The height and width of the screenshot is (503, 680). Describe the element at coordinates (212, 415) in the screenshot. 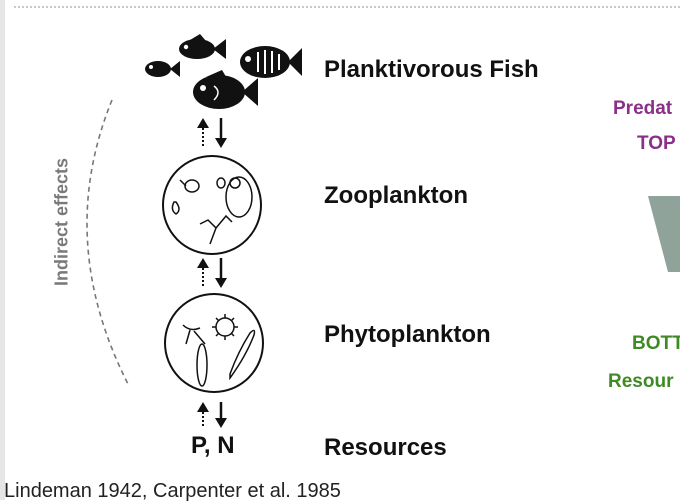

I see `interaction-arrows-phyto-resources` at that location.